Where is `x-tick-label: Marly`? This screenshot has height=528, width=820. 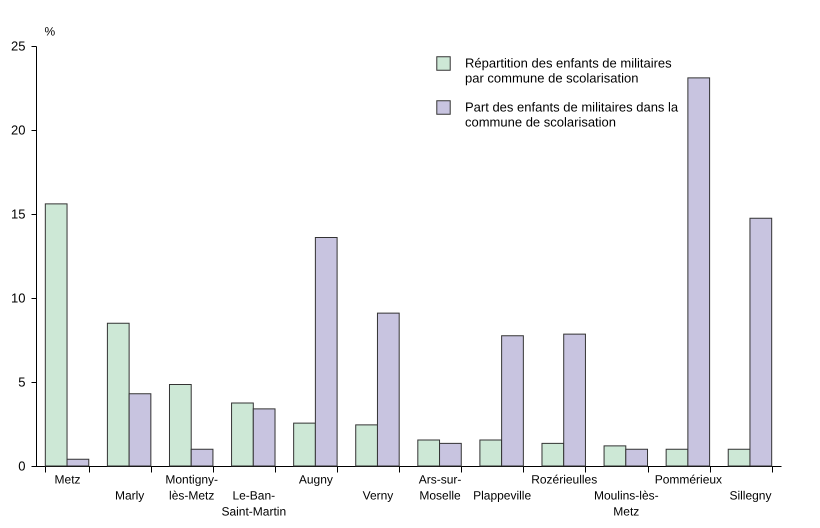
x-tick-label: Marly is located at coordinates (129, 495).